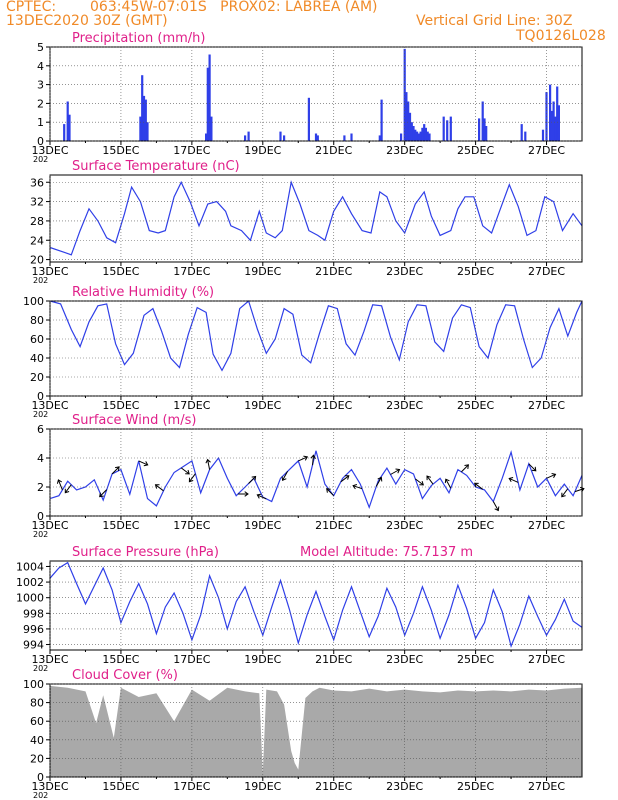 The height and width of the screenshot is (800, 618). I want to click on y-tick-label: 100, so click(33, 301).